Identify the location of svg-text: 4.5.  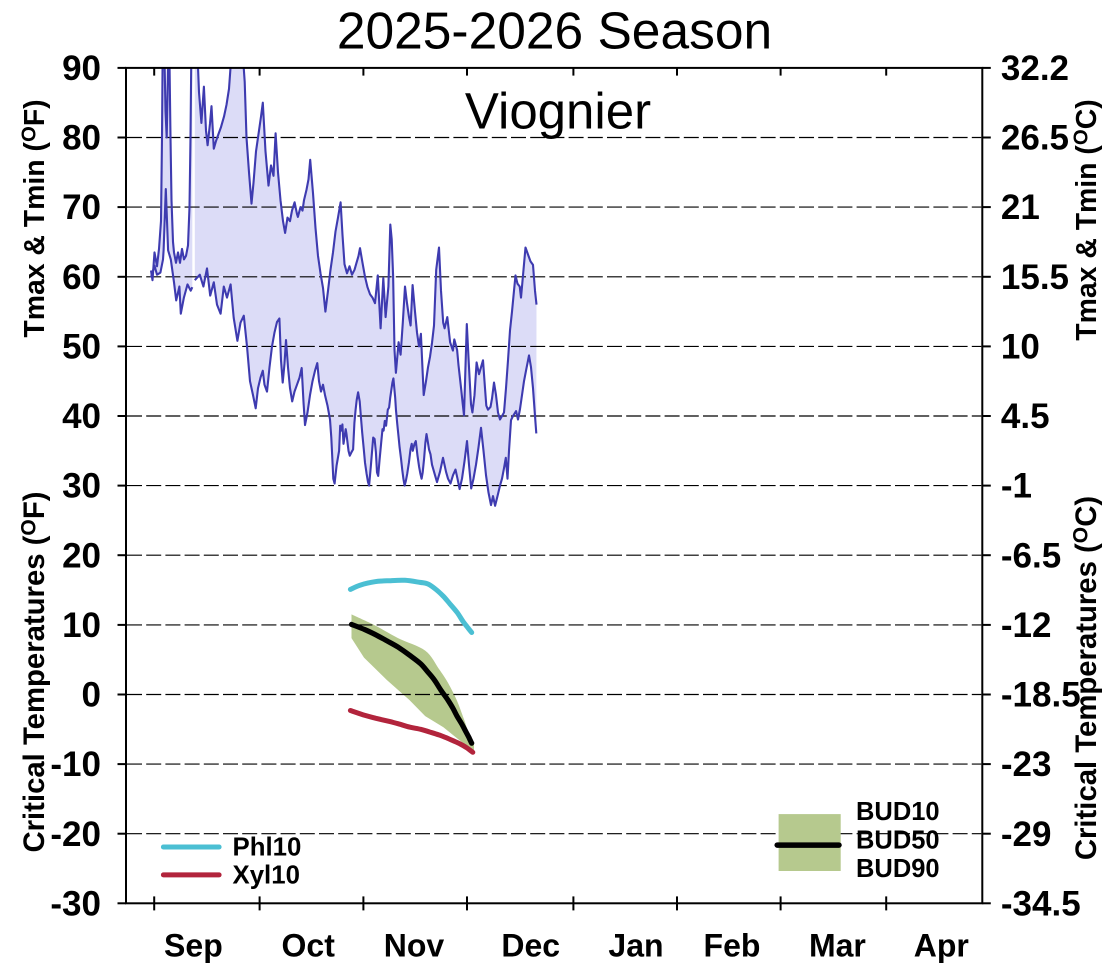
(1025, 416).